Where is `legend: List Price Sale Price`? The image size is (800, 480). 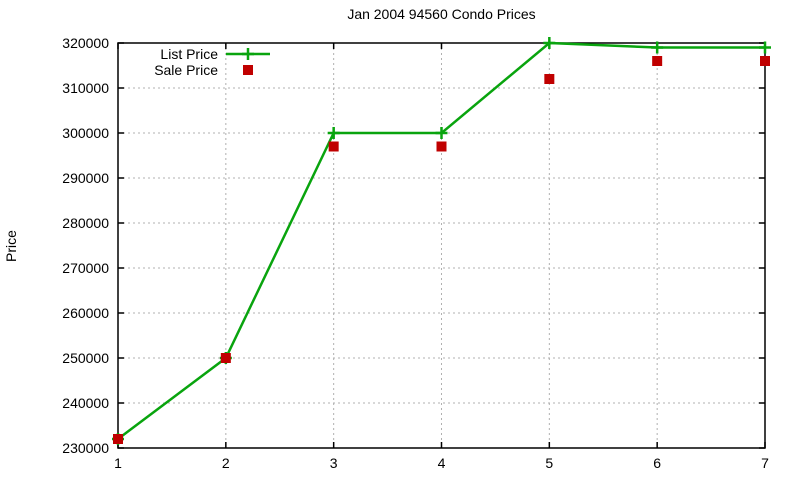 legend: List Price Sale Price is located at coordinates (195, 62).